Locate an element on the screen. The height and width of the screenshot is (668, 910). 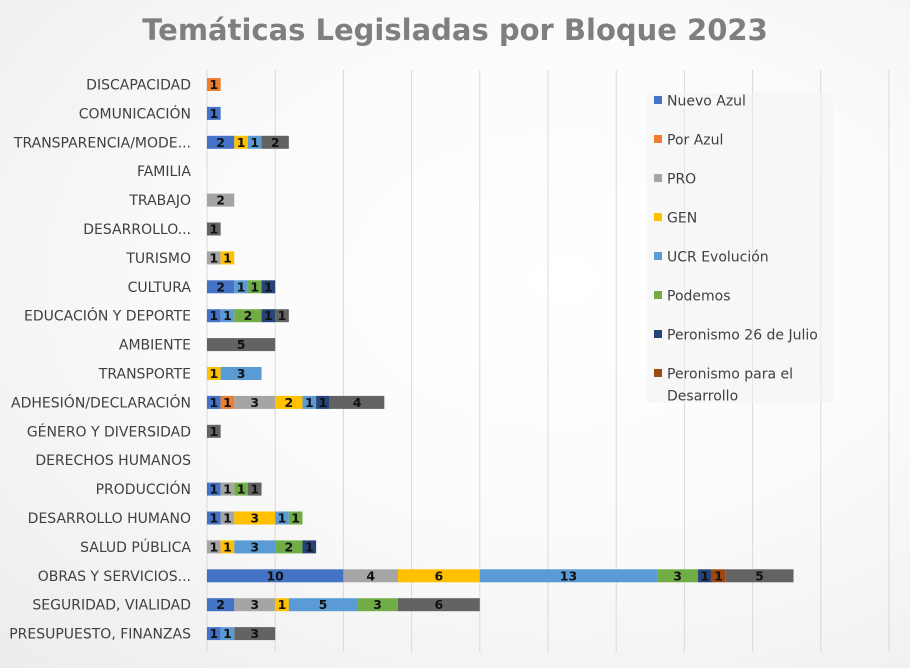
category-label: GÉNERO Y DIVERSIDAD is located at coordinates (109, 431).